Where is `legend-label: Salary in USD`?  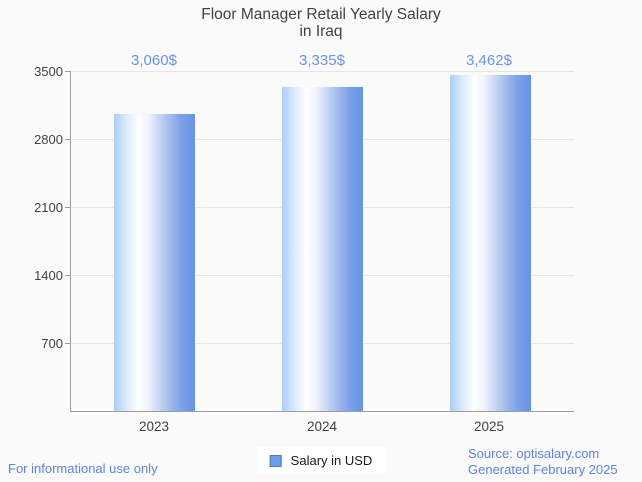 legend-label: Salary in USD is located at coordinates (331, 460).